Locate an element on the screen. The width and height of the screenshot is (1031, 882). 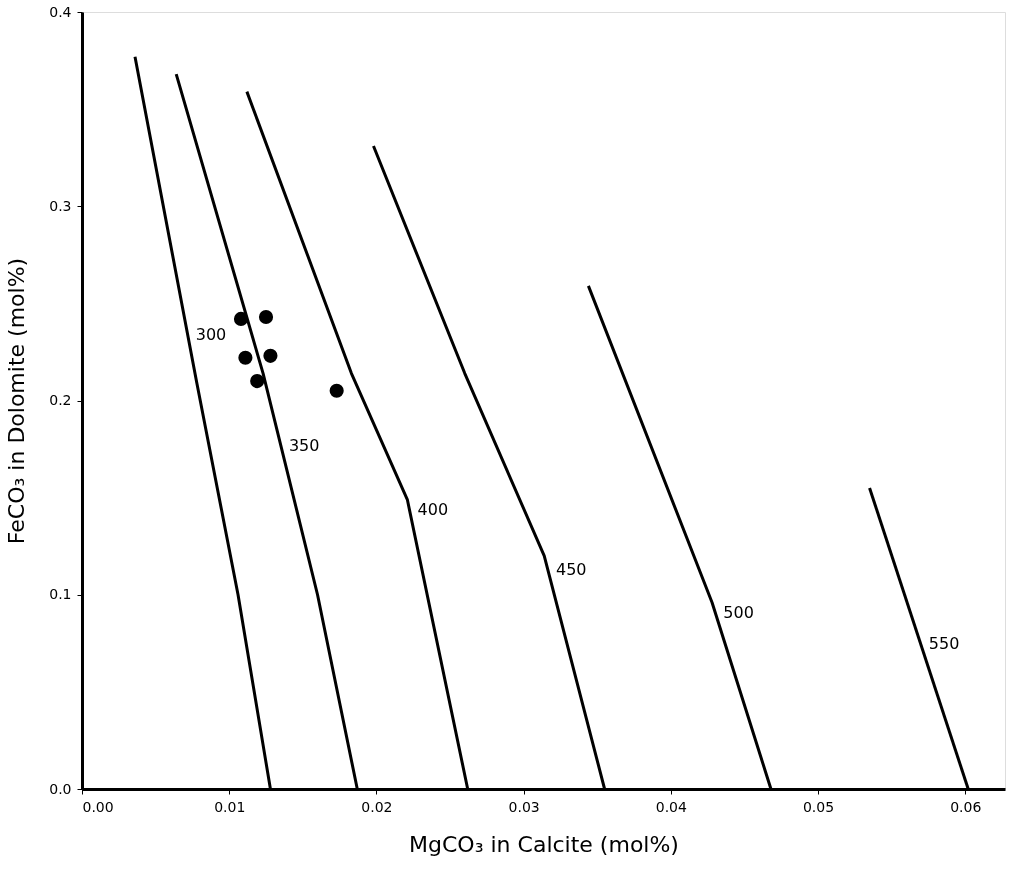
x-tick-label: 0.06 is located at coordinates (966, 806).